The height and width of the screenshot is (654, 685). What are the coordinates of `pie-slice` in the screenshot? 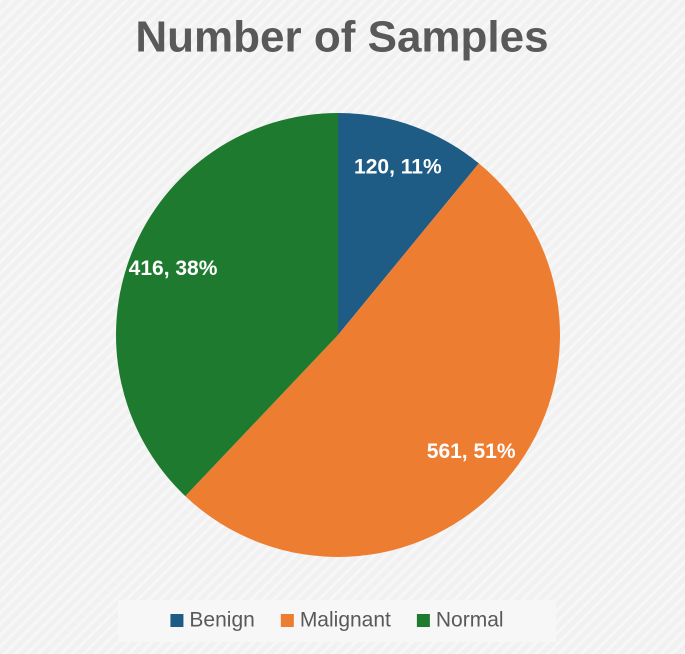 It's located at (408, 224).